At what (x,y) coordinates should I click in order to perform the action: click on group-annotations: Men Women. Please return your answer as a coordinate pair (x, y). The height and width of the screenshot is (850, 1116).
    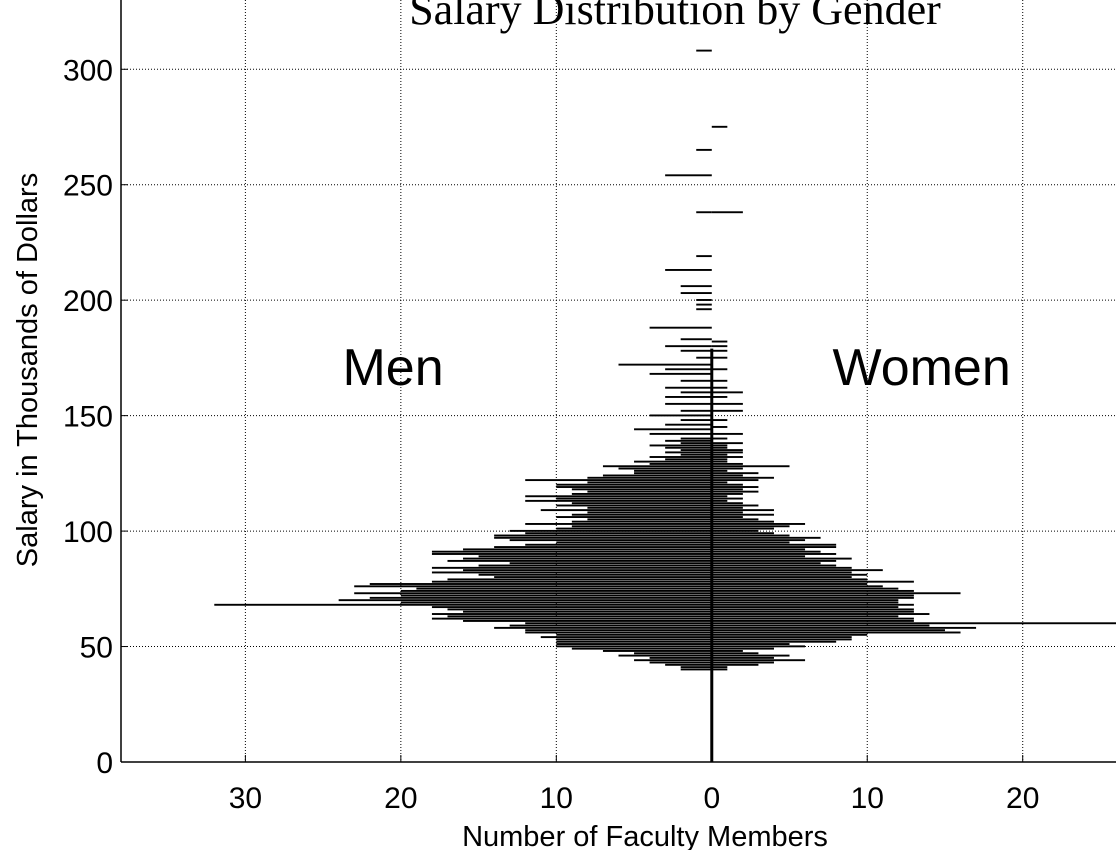
    Looking at the image, I should click on (676, 368).